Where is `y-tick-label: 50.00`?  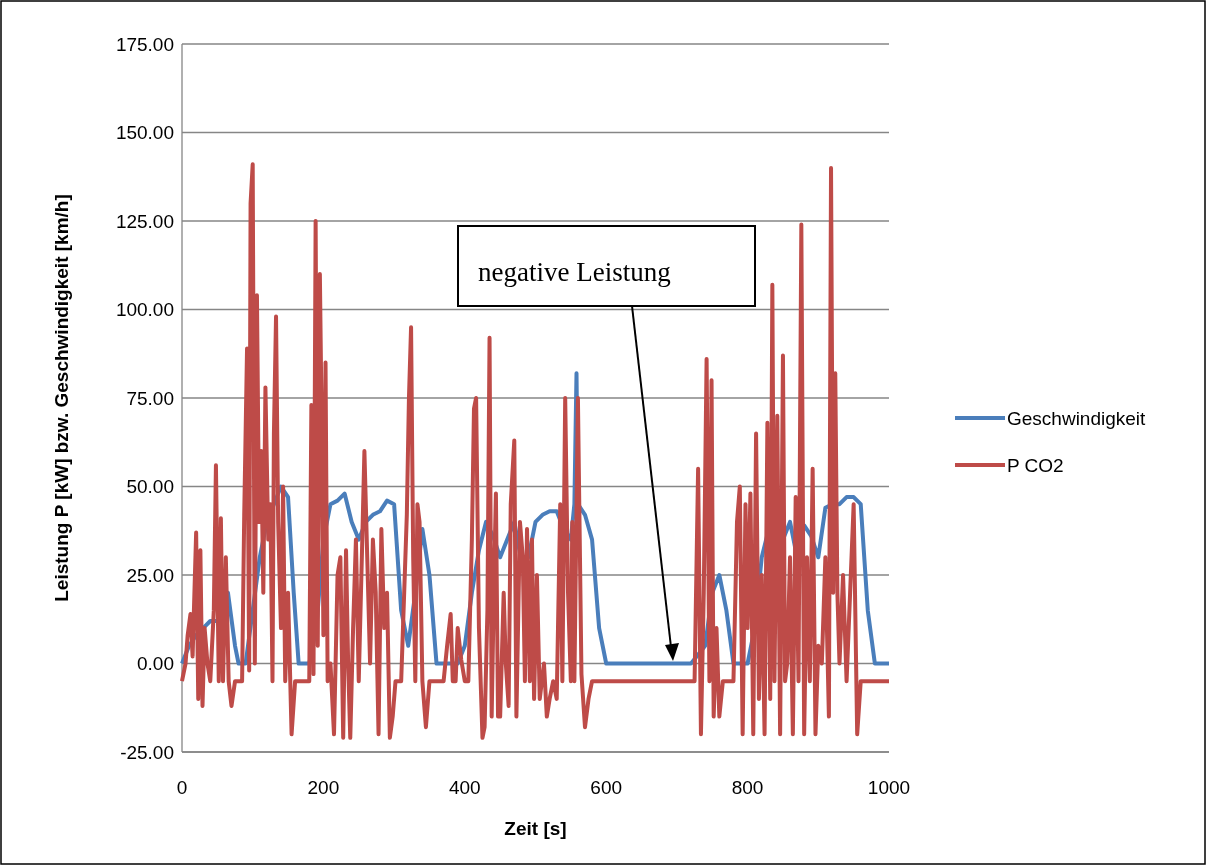 y-tick-label: 50.00 is located at coordinates (150, 487).